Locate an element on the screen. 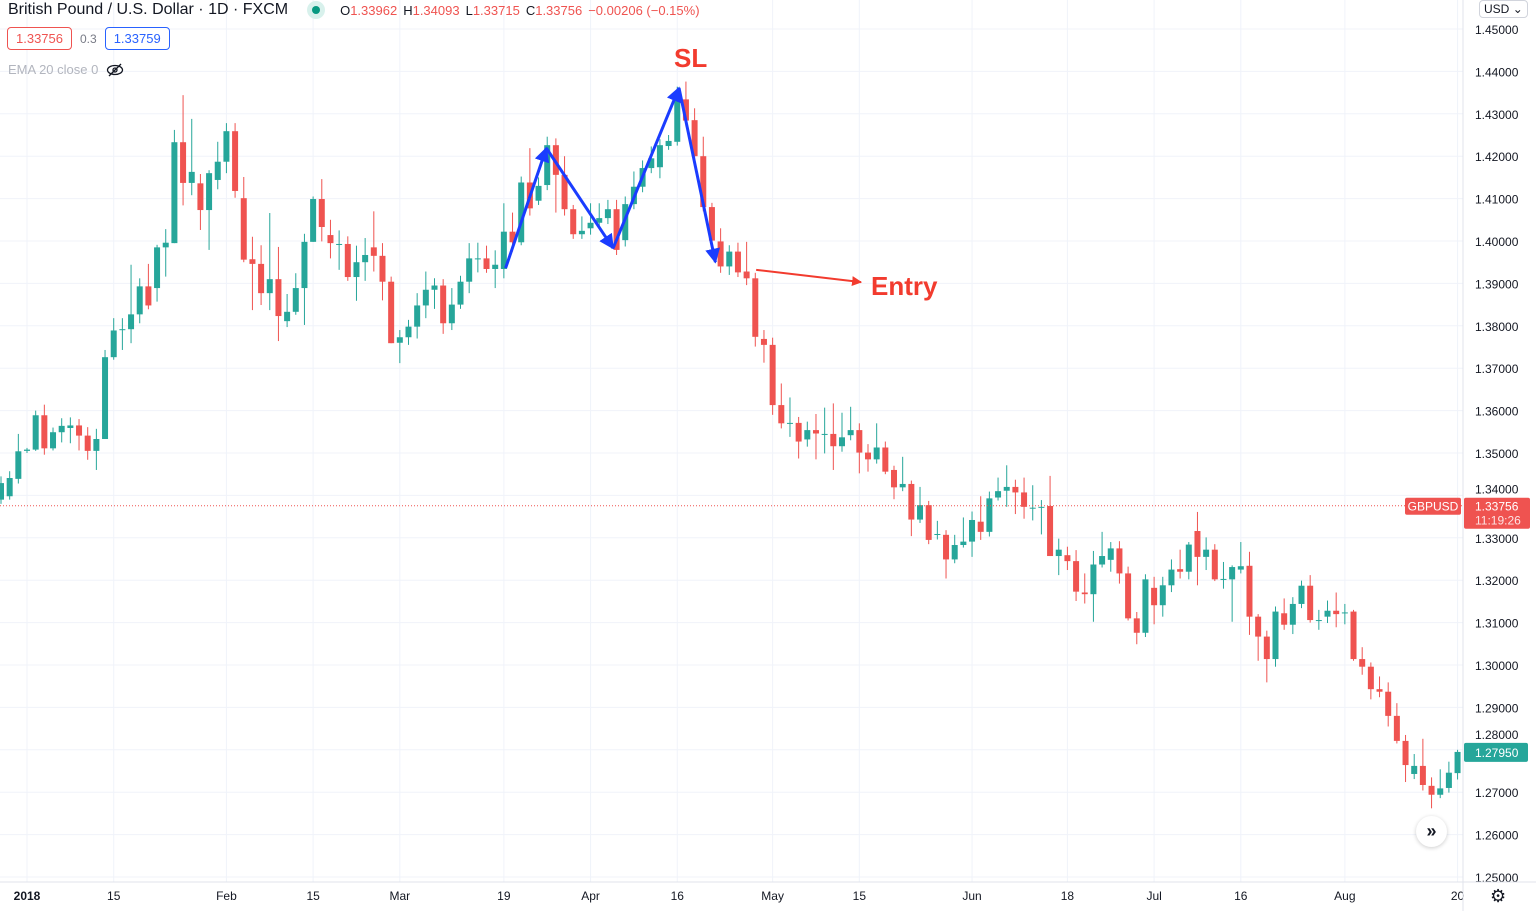  x-tick-label: 19 is located at coordinates (504, 896).